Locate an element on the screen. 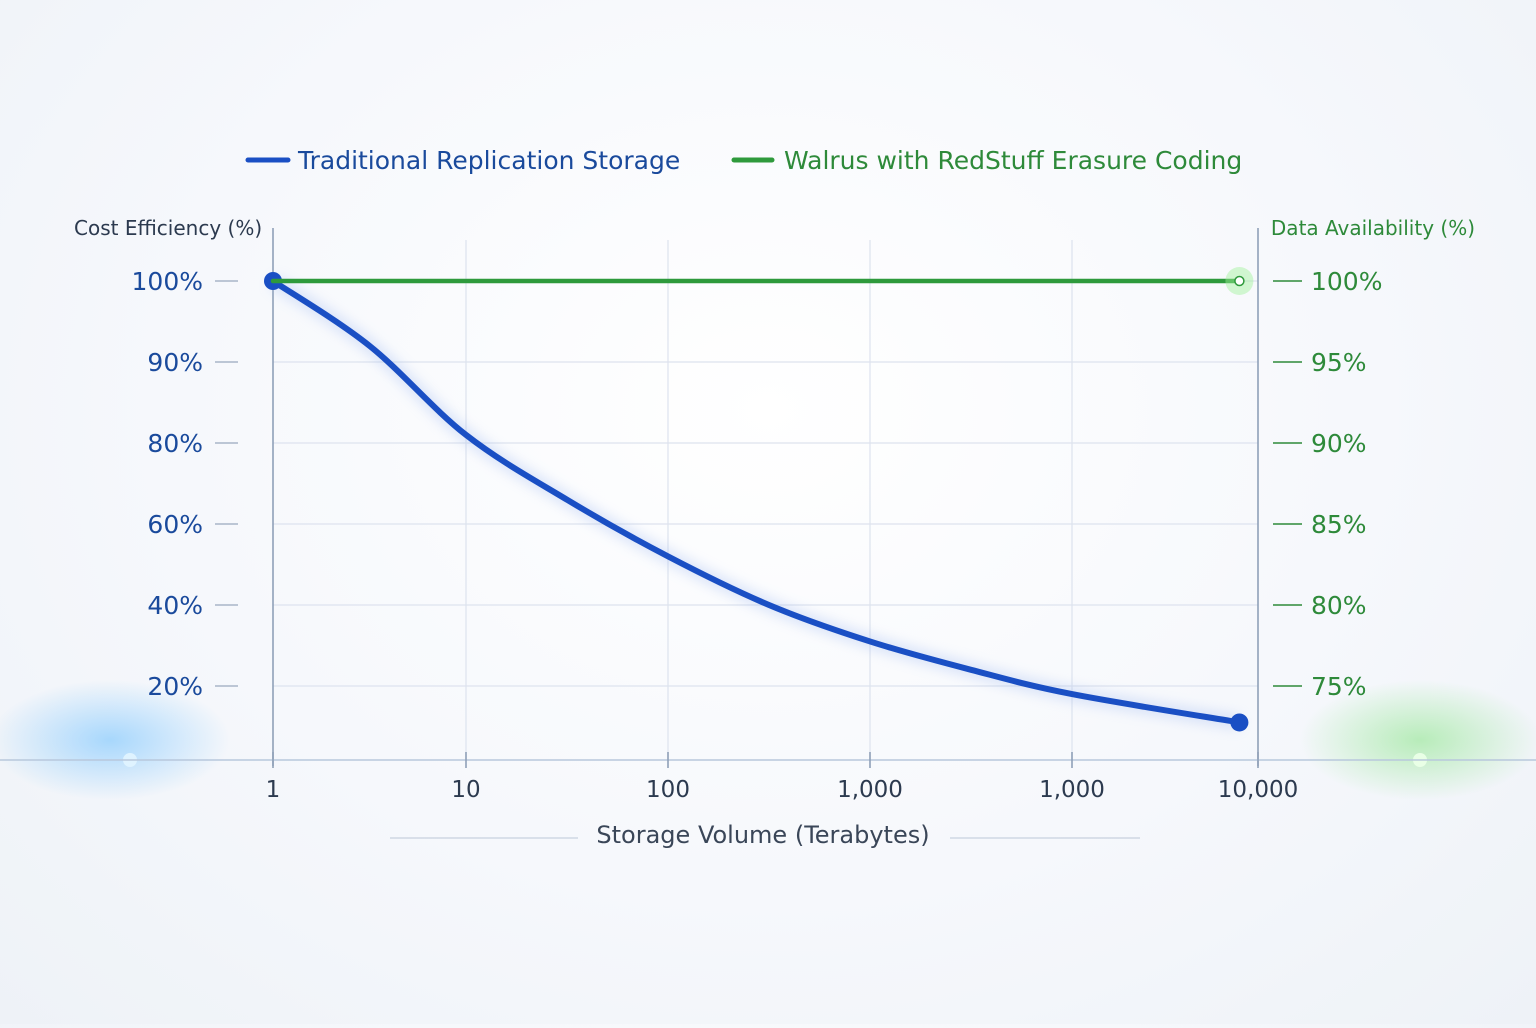 Image resolution: width=1536 pixels, height=1028 pixels. x-axis-title: Storage Volume (Terabytes) is located at coordinates (762, 835).